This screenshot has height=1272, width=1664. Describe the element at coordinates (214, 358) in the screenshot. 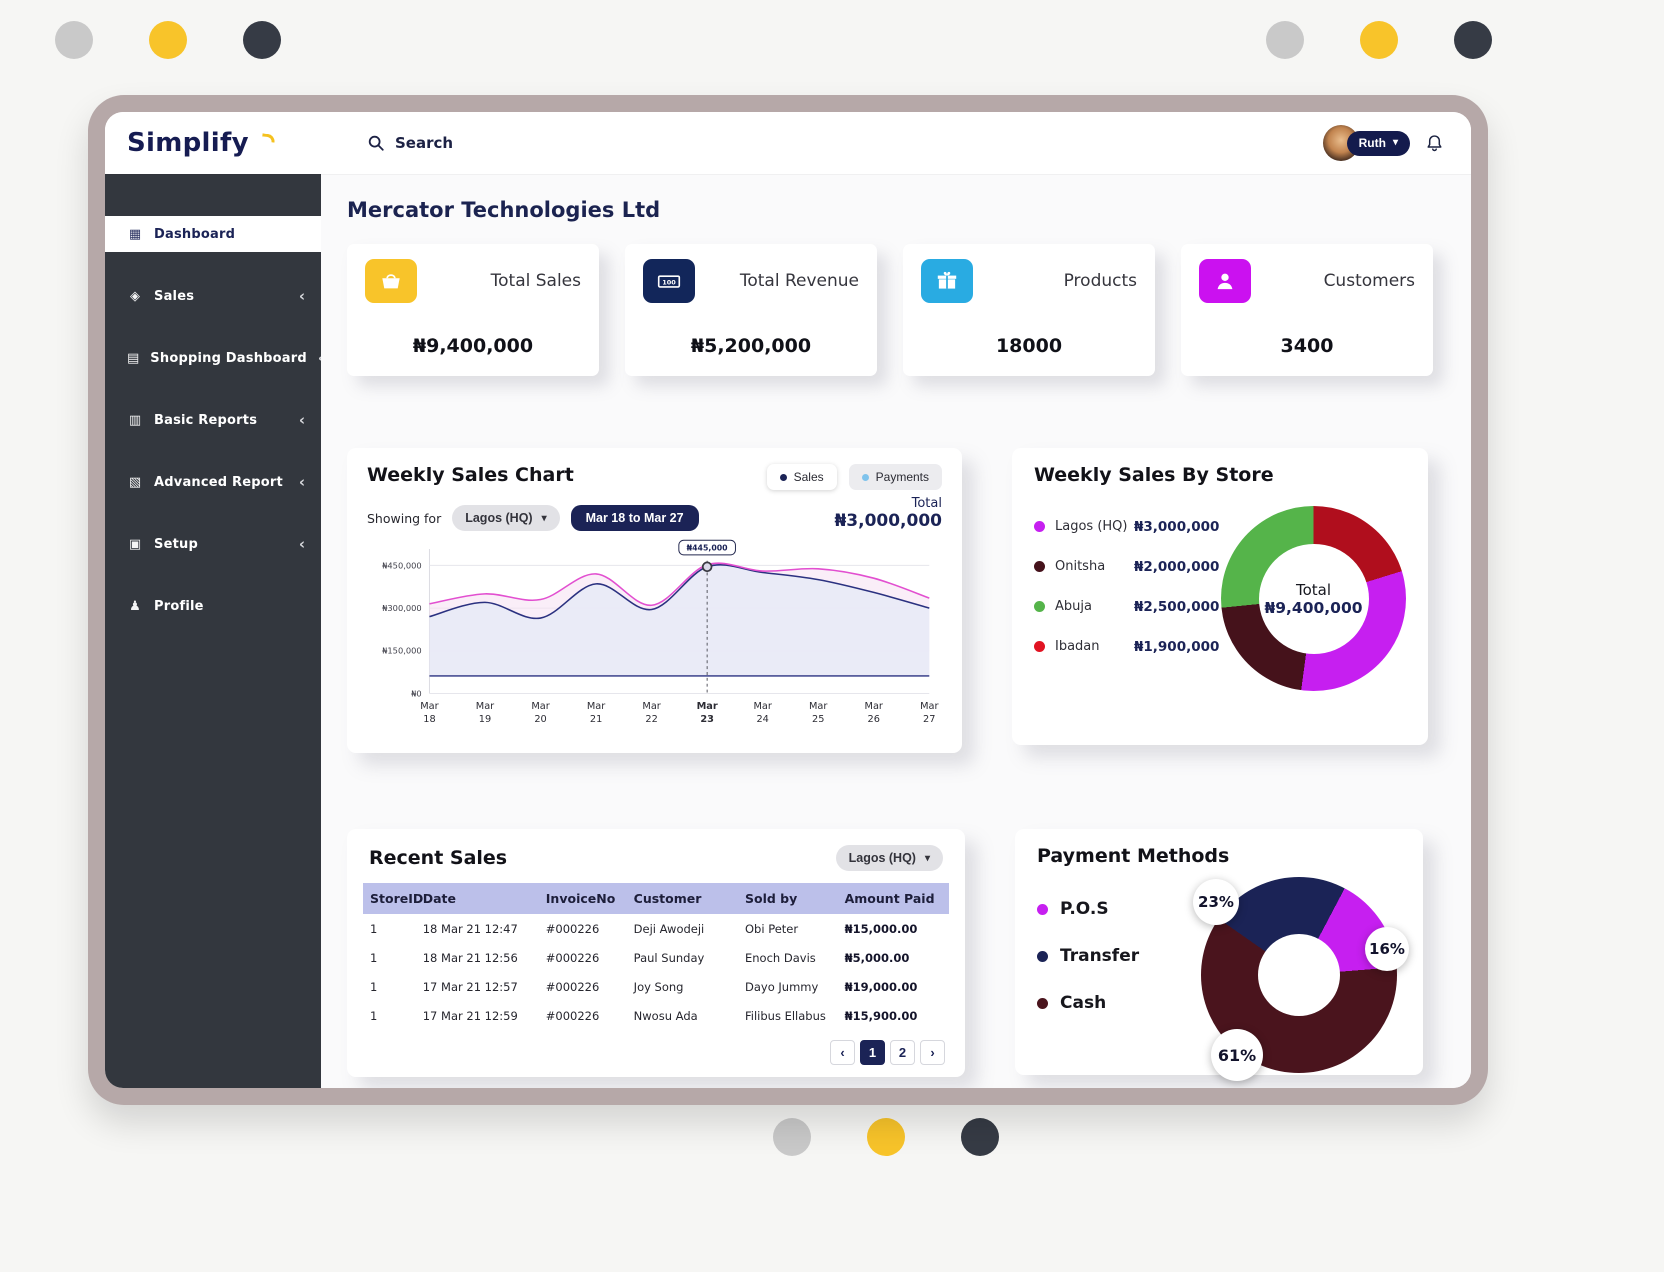

I see `sidebar-item-shopping-dashboard: ▤ Shopping Dashboard ‹` at that location.